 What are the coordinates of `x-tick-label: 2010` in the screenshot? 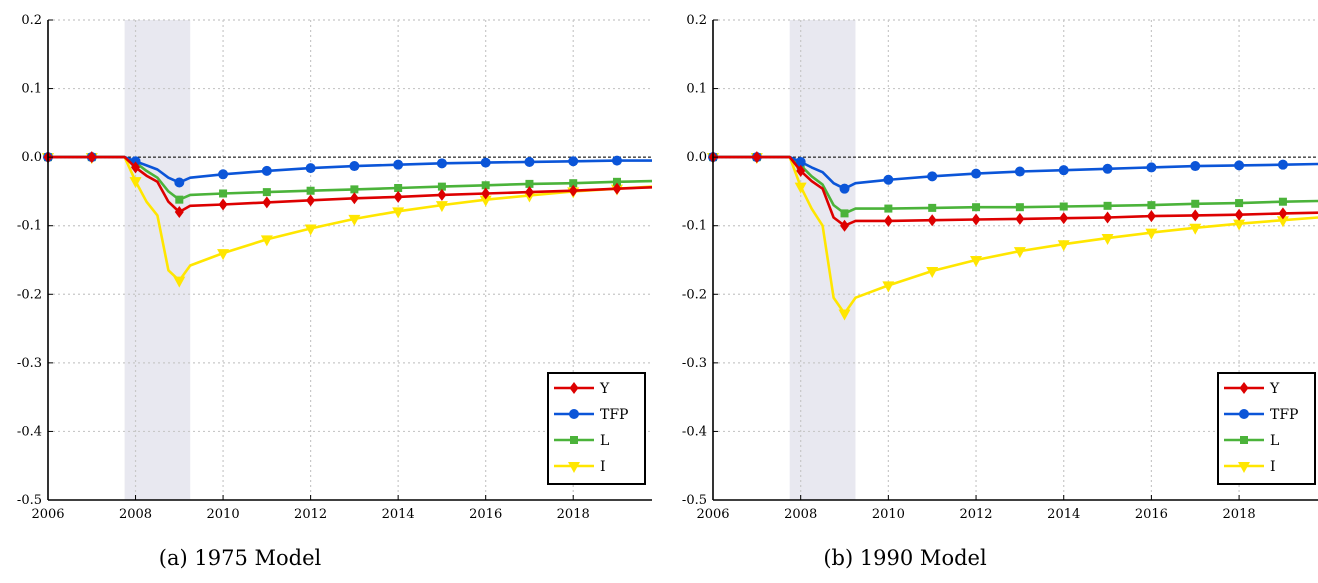 It's located at (223, 514).